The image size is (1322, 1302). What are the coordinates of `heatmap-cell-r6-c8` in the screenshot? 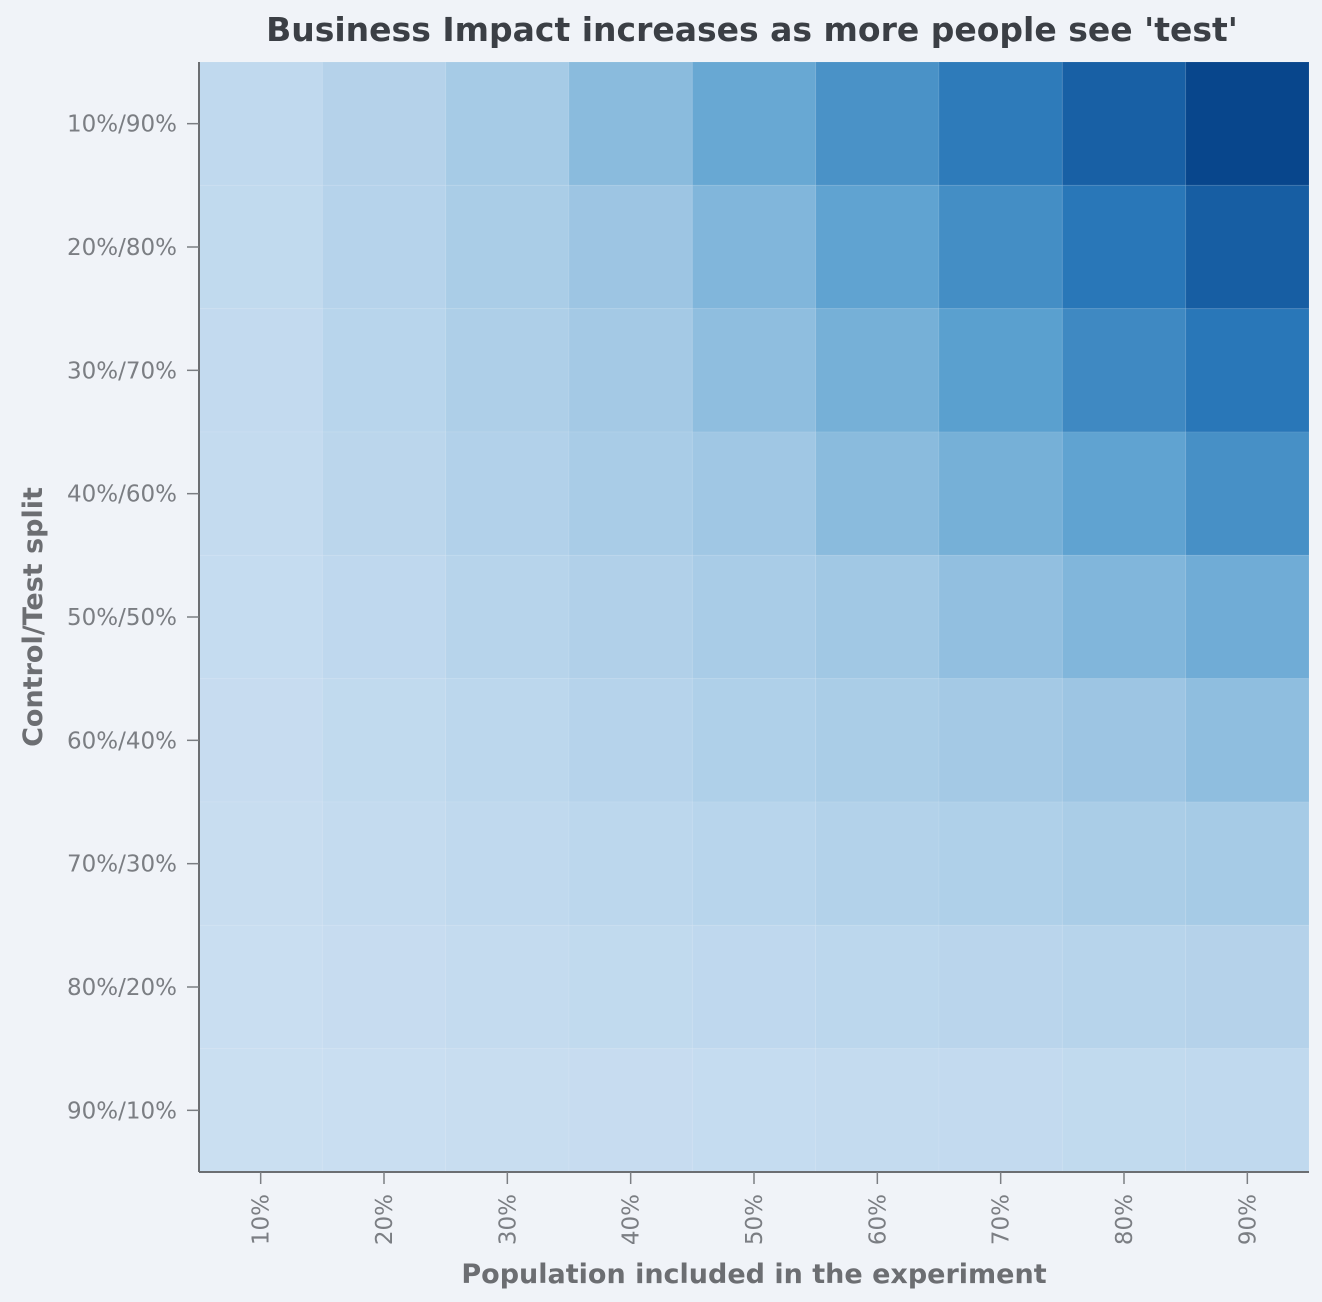 It's located at (1124, 740).